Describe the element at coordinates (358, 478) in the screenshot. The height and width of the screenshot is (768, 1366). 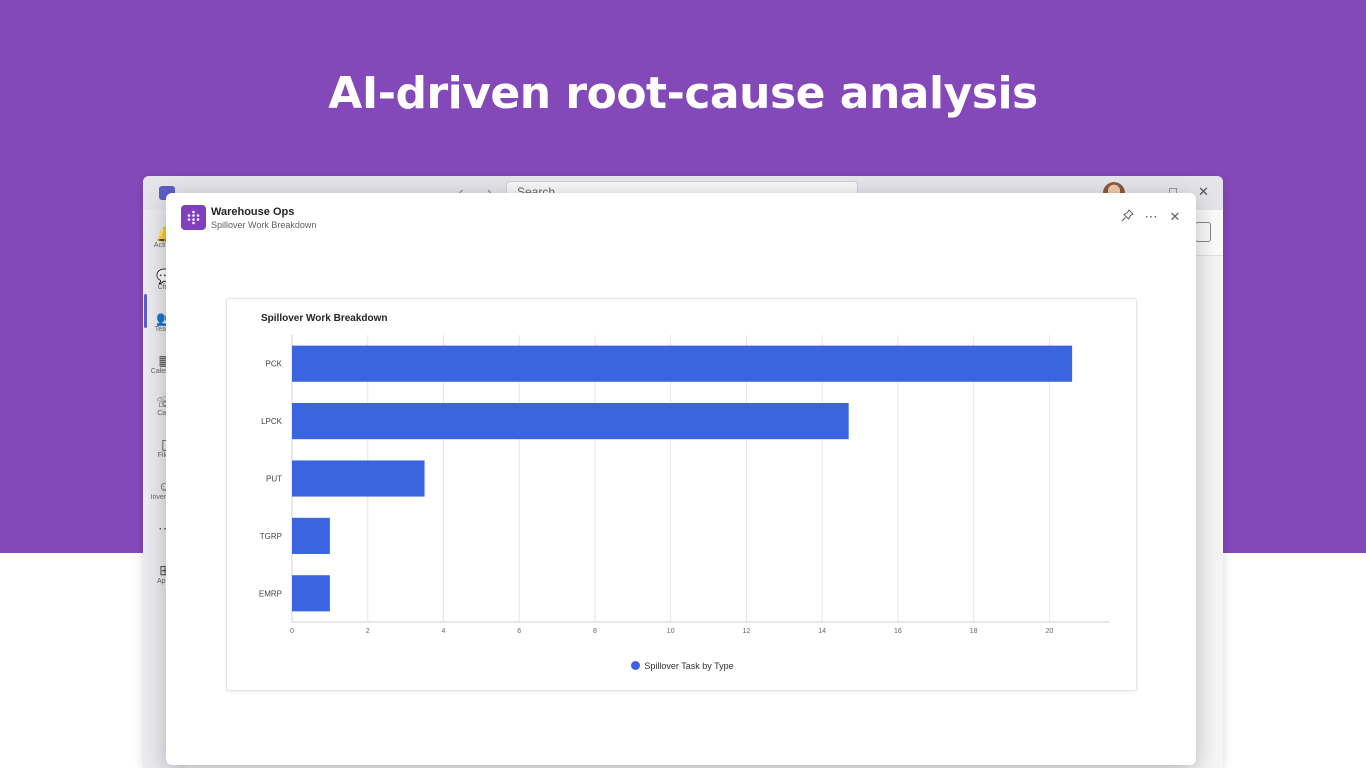
I see `bar-put` at that location.